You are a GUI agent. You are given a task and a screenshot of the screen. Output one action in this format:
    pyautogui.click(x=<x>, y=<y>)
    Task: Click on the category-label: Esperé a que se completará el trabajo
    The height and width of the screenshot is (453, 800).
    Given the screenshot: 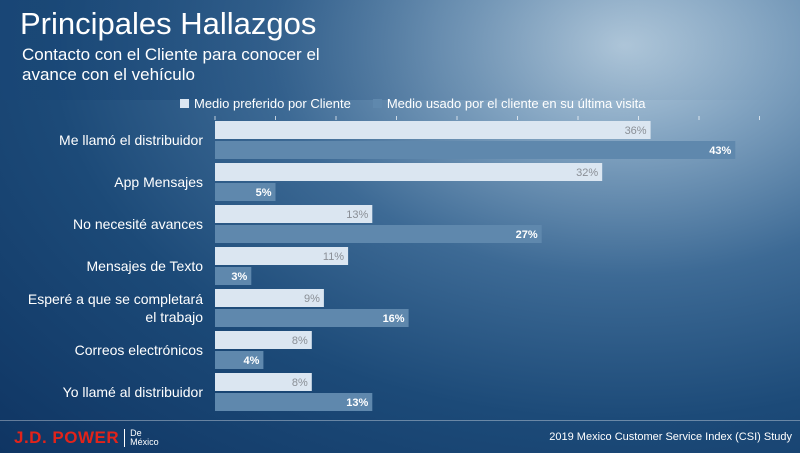 What is the action you would take?
    pyautogui.click(x=115, y=308)
    